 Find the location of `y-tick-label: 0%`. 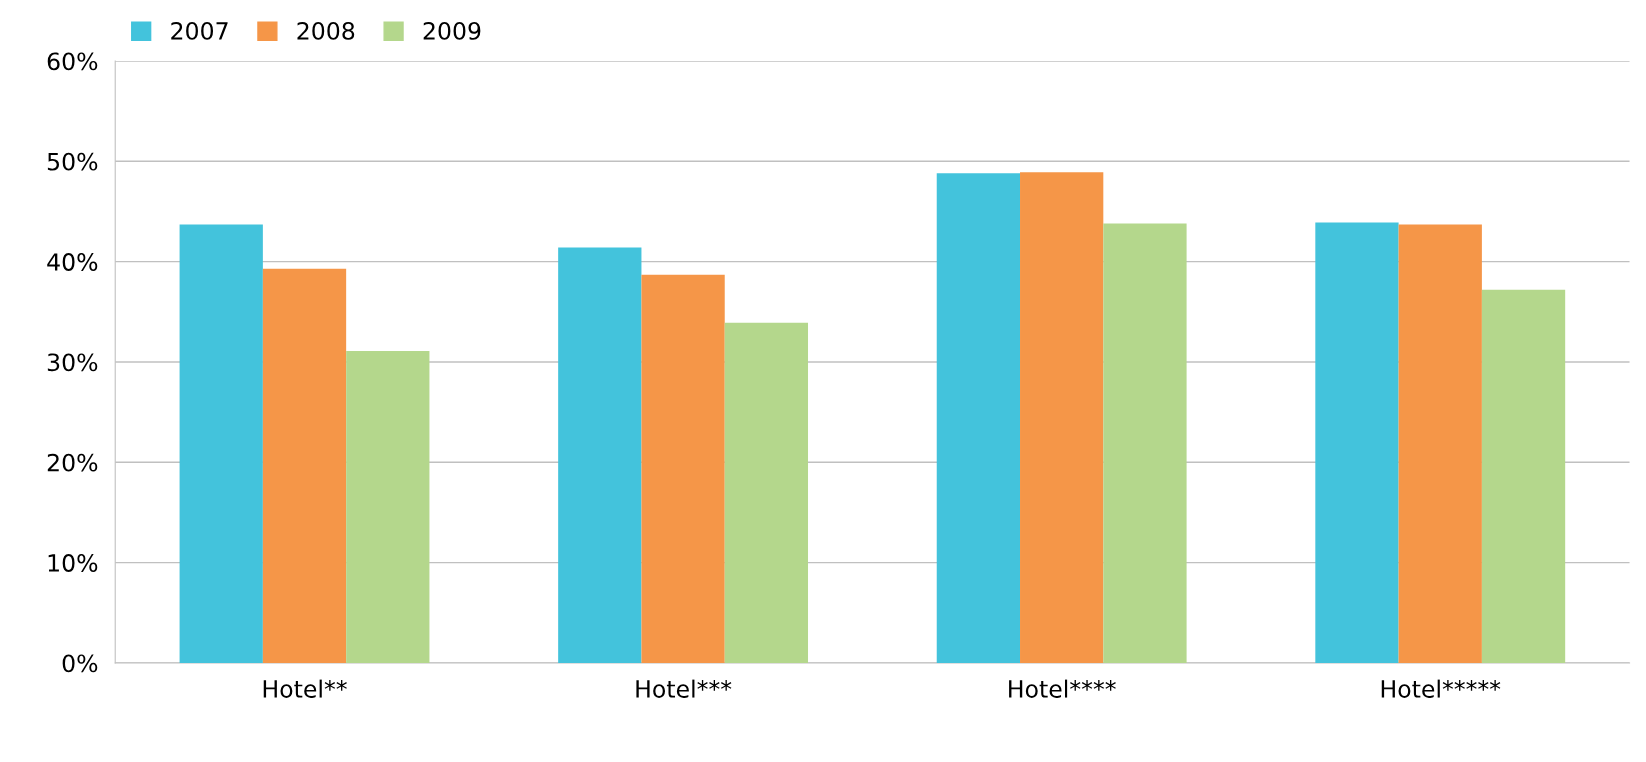

y-tick-label: 0% is located at coordinates (80, 663).